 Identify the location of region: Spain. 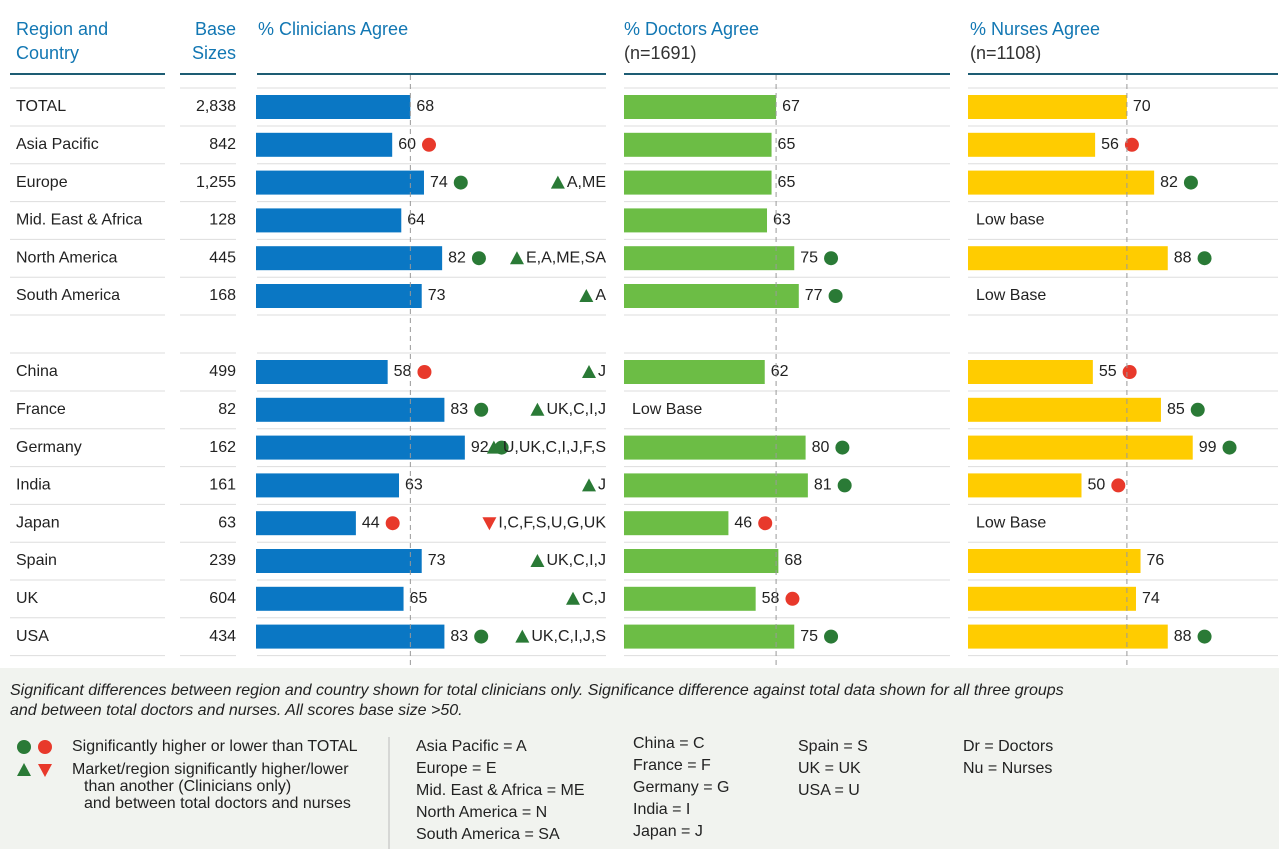
(36, 560).